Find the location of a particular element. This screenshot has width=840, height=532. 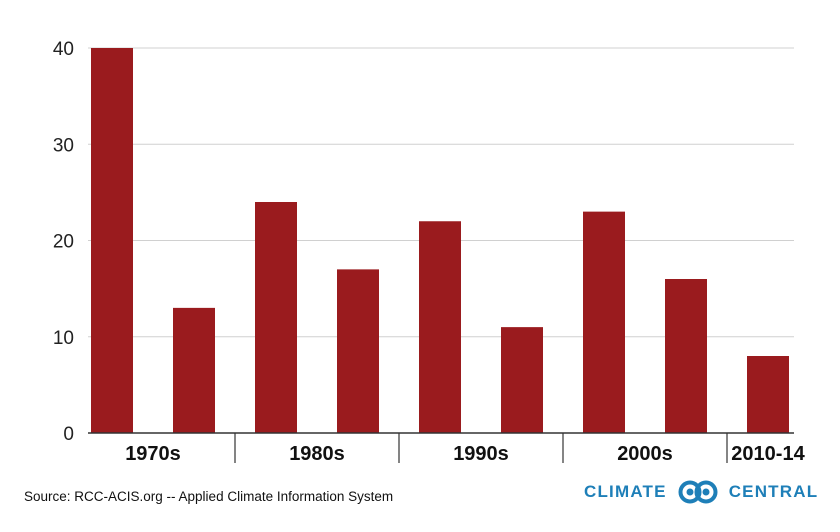

y-tick-label: 0 is located at coordinates (68, 434).